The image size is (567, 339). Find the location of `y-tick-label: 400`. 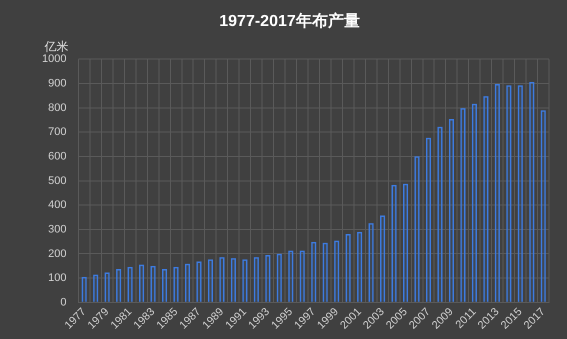

y-tick-label: 400 is located at coordinates (57, 205).